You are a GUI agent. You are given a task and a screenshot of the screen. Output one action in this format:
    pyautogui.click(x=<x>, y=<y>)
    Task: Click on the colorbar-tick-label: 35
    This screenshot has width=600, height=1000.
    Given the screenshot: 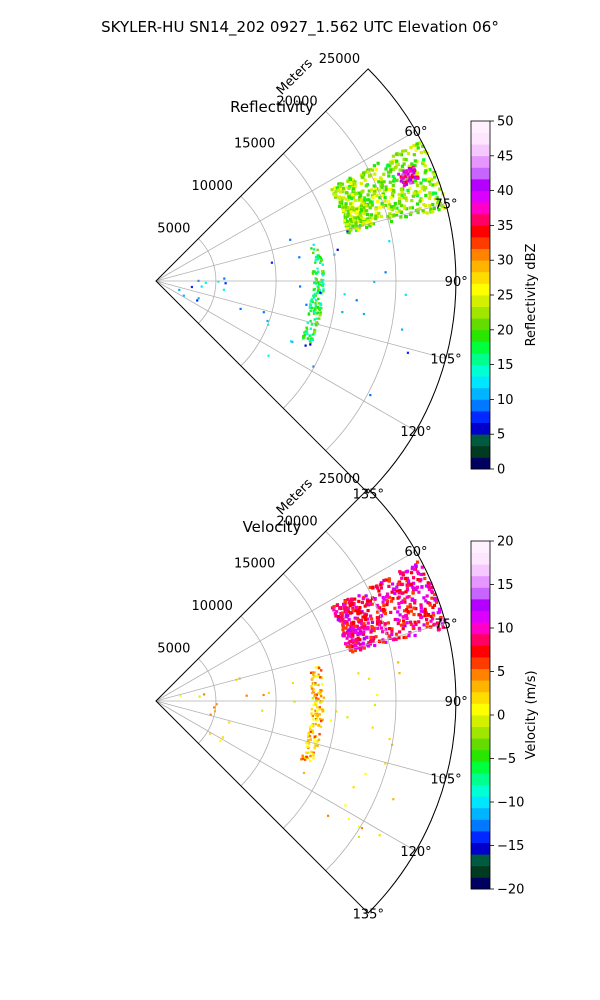 What is the action you would take?
    pyautogui.click(x=505, y=226)
    